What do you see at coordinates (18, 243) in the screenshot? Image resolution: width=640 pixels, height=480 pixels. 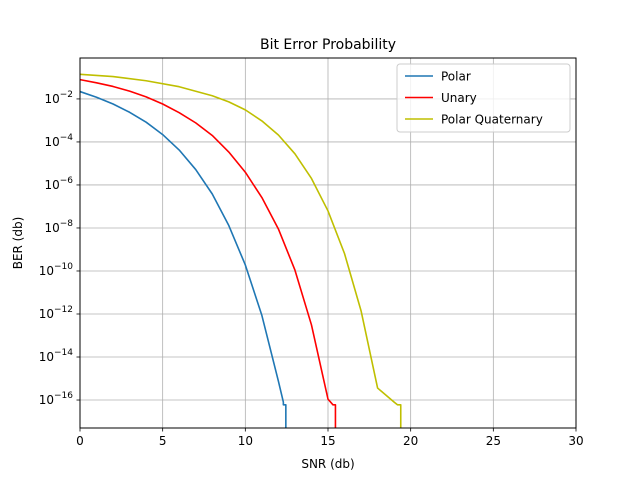 I see `y-axis-label: BER (db)` at bounding box center [18, 243].